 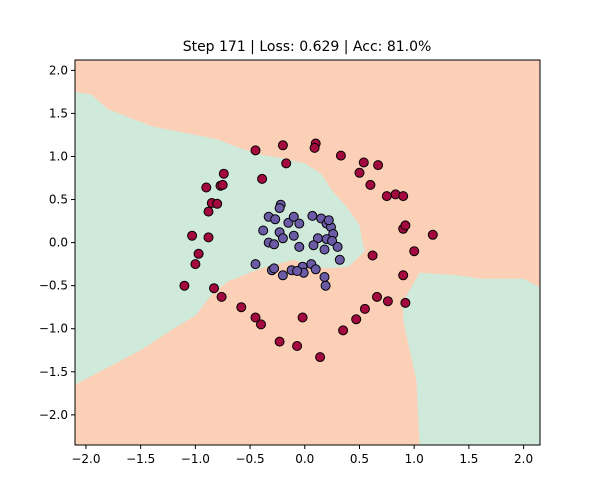 I want to click on y-tick-label: −2.0, so click(x=53, y=415).